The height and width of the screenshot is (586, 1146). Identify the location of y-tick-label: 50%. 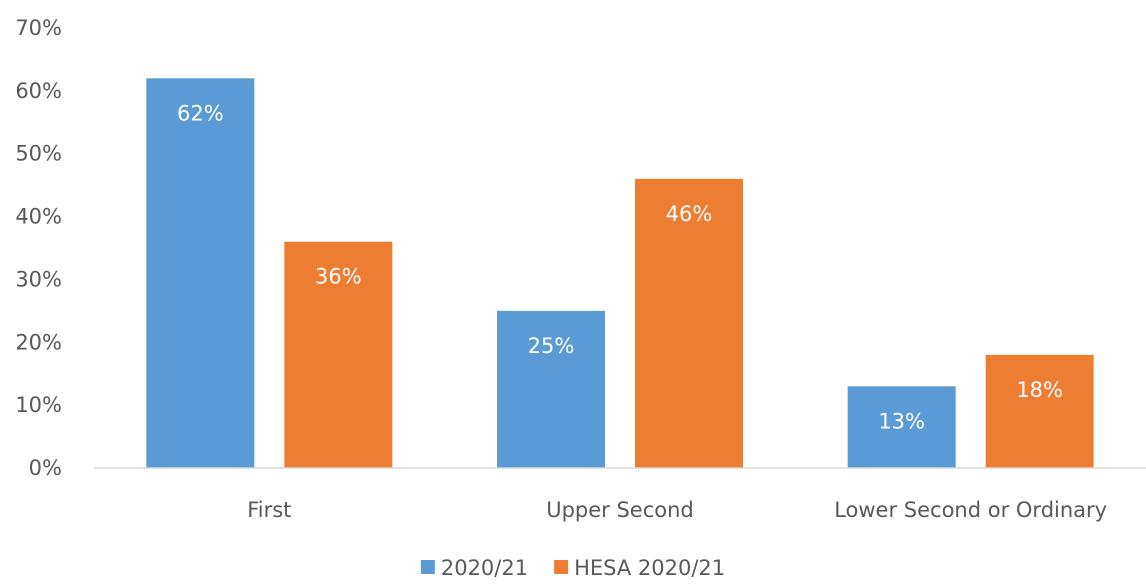
(38, 154).